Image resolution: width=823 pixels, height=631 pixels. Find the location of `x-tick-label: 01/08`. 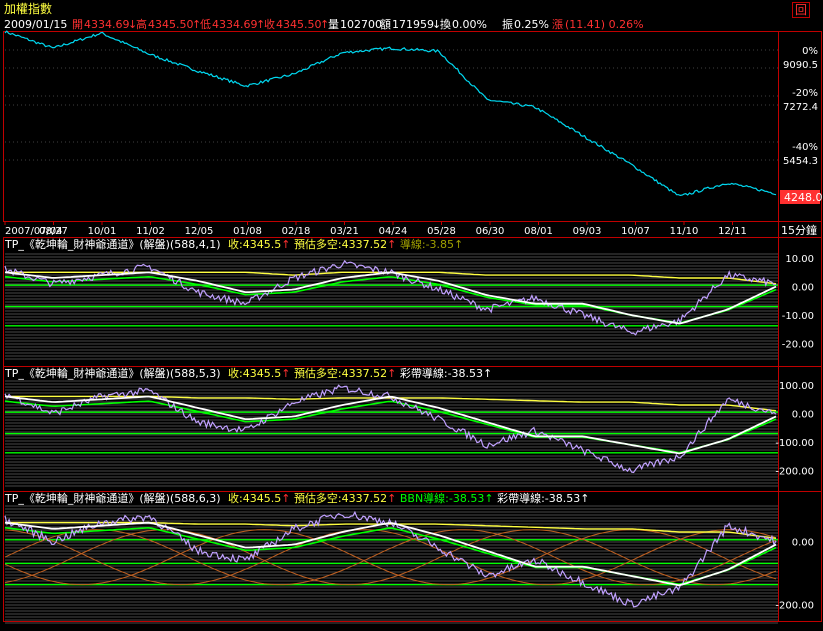

x-tick-label: 01/08 is located at coordinates (247, 231).